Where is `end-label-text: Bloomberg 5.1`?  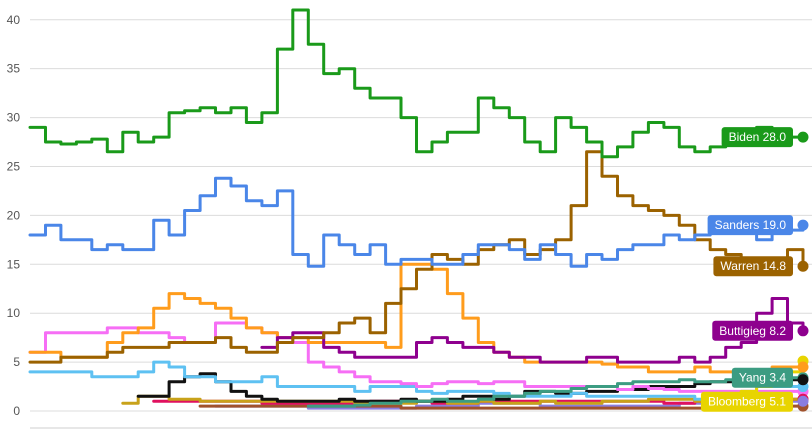 end-label-text: Bloomberg 5.1 is located at coordinates (747, 402).